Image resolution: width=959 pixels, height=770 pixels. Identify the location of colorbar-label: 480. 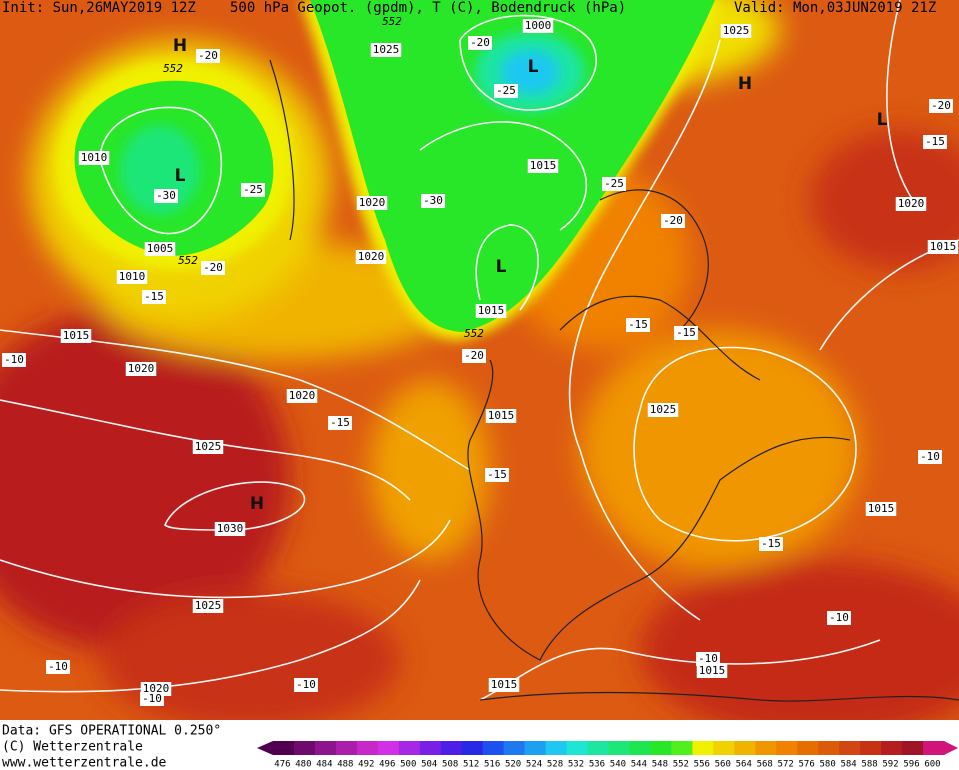
(303, 765).